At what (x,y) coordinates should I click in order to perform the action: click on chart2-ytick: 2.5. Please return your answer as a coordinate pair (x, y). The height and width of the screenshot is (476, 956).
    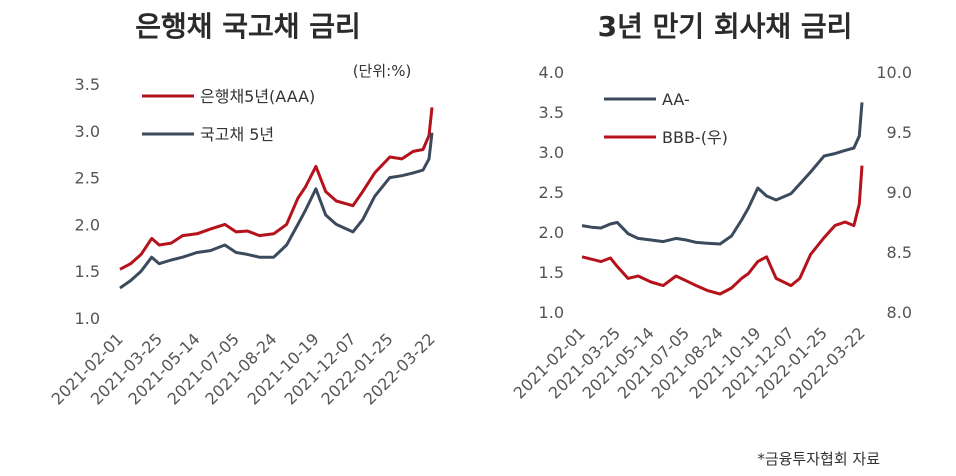
    Looking at the image, I should click on (551, 192).